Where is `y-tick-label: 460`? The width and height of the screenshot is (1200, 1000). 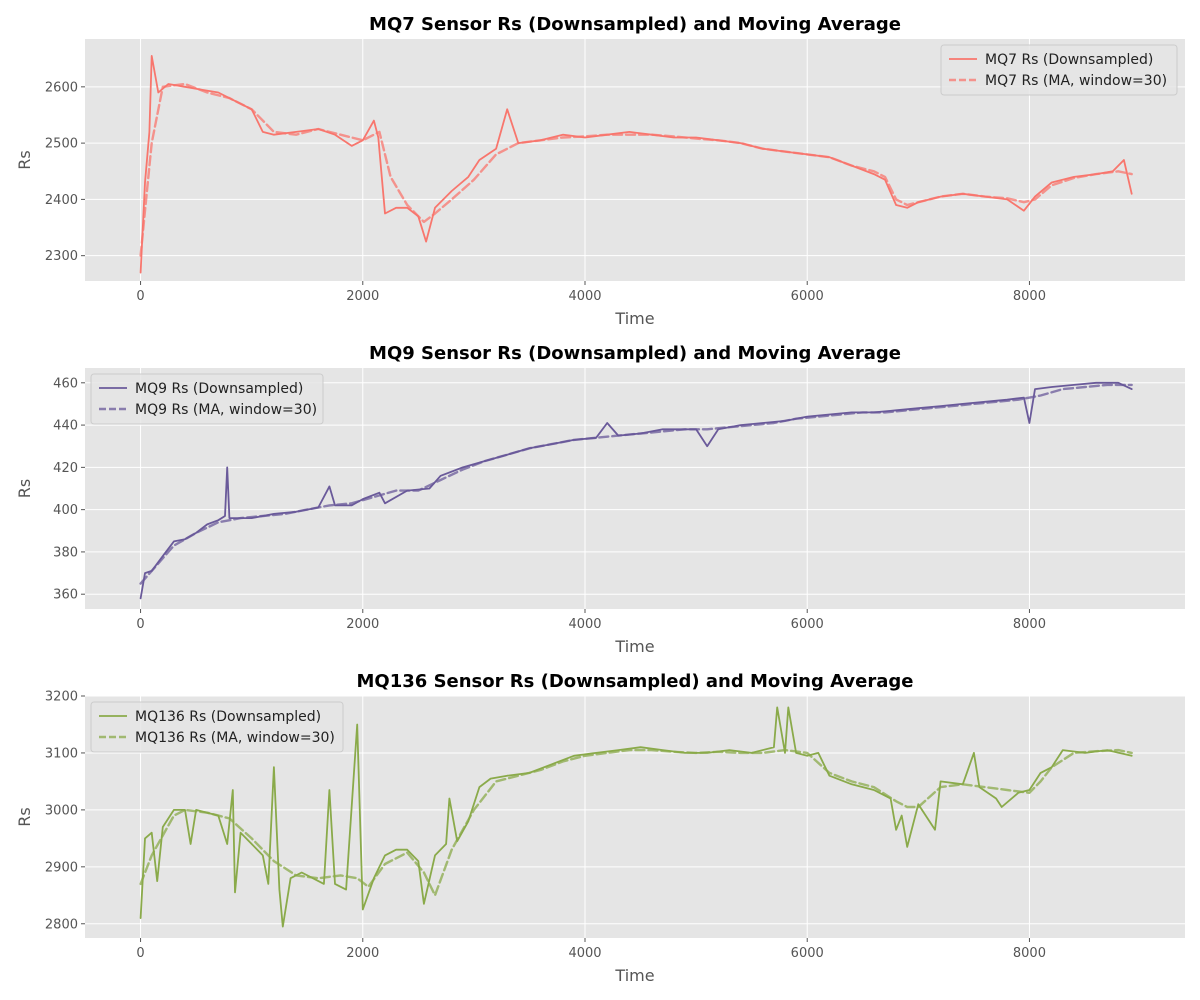
y-tick-label: 460 is located at coordinates (65, 383).